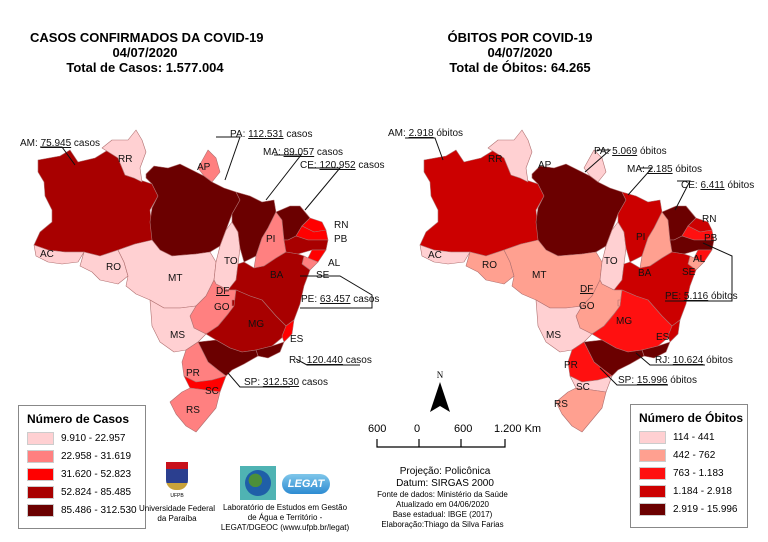  I want to click on deaths-map-total: Total de Óbitos: 64.265, so click(520, 67).